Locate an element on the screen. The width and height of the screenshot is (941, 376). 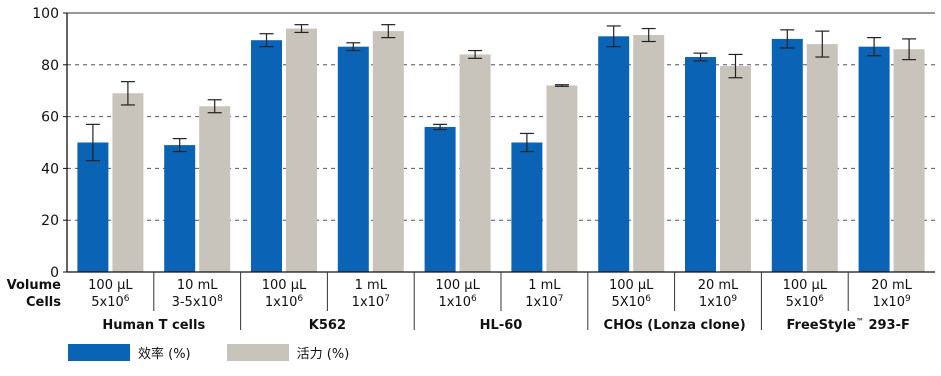
legend: 效率 (%) 活力 (%) is located at coordinates (226, 352).